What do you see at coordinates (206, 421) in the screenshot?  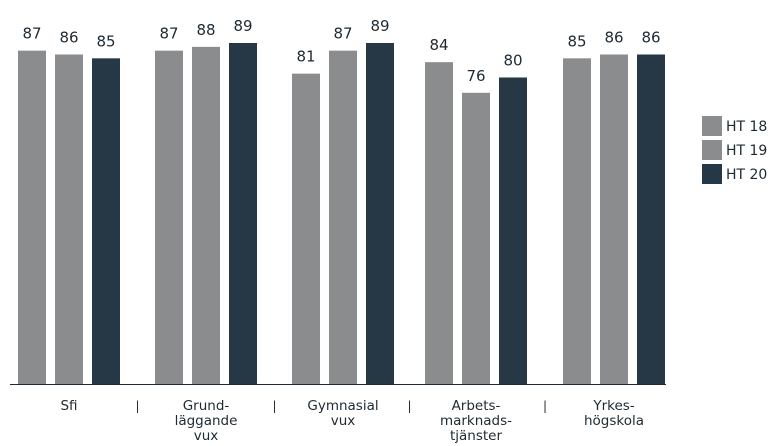 I see `category-label: läggande` at bounding box center [206, 421].